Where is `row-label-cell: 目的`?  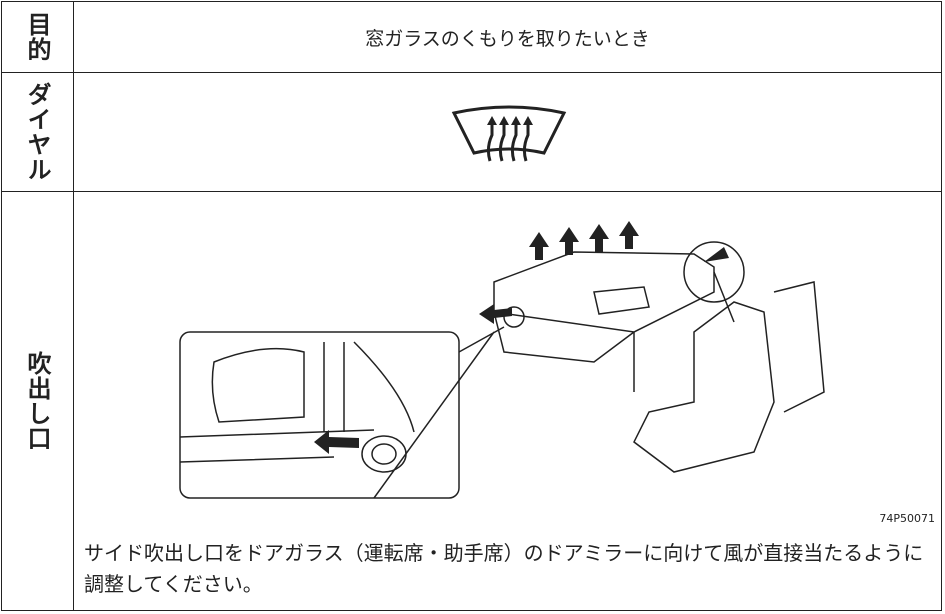
row-label-cell: 目的 is located at coordinates (38, 37).